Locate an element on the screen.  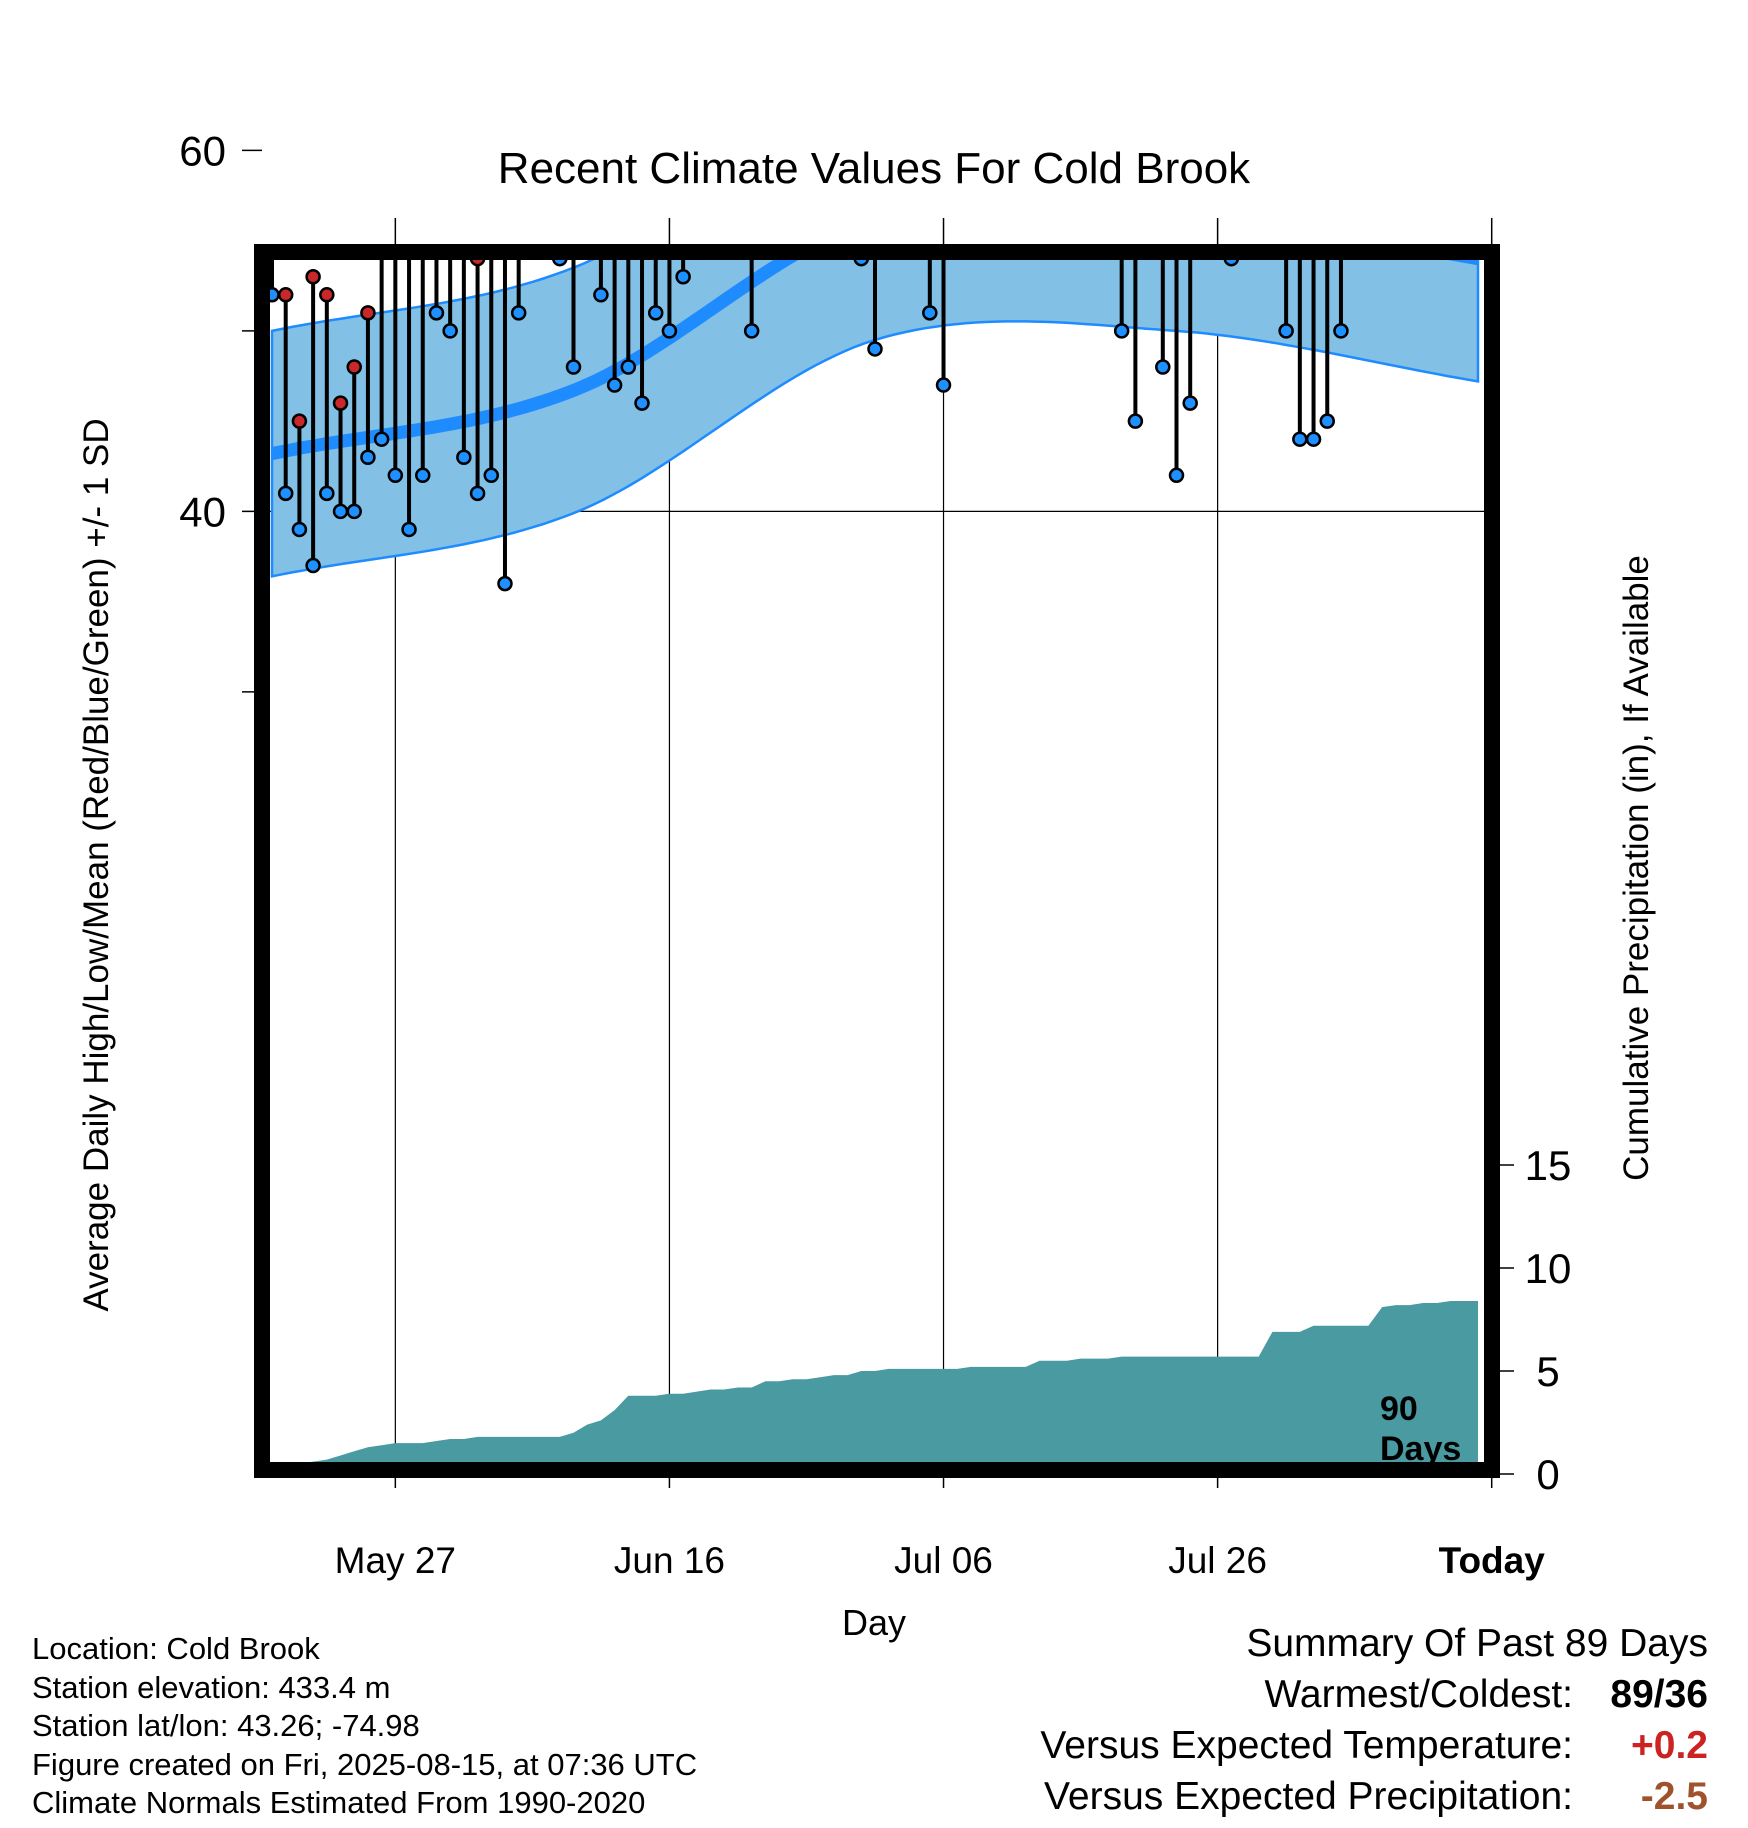
y2-tick-label: 10 is located at coordinates (1548, 1268).